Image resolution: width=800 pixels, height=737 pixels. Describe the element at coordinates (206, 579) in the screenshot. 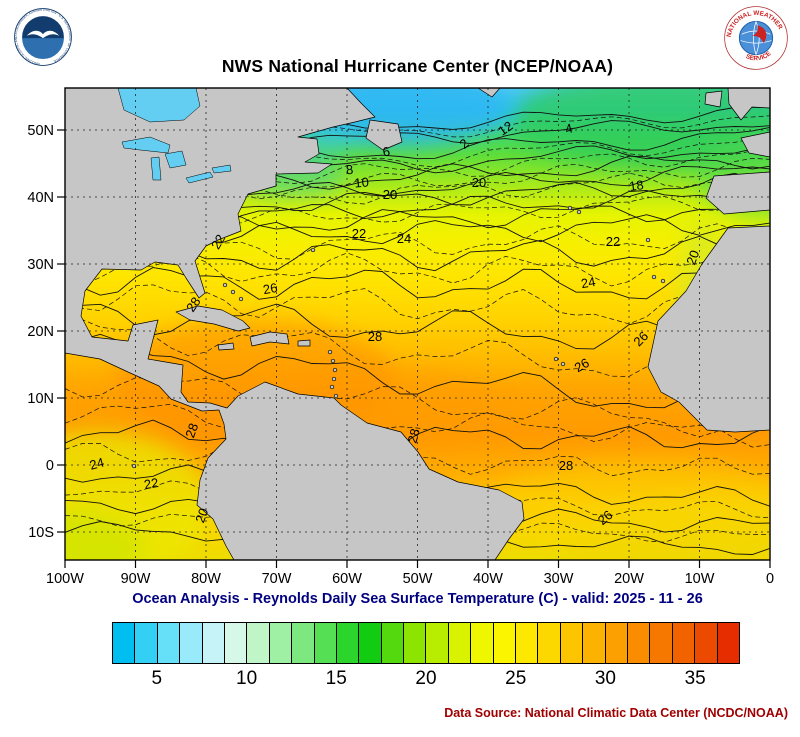

I see `lon-tick-label: 80W` at that location.